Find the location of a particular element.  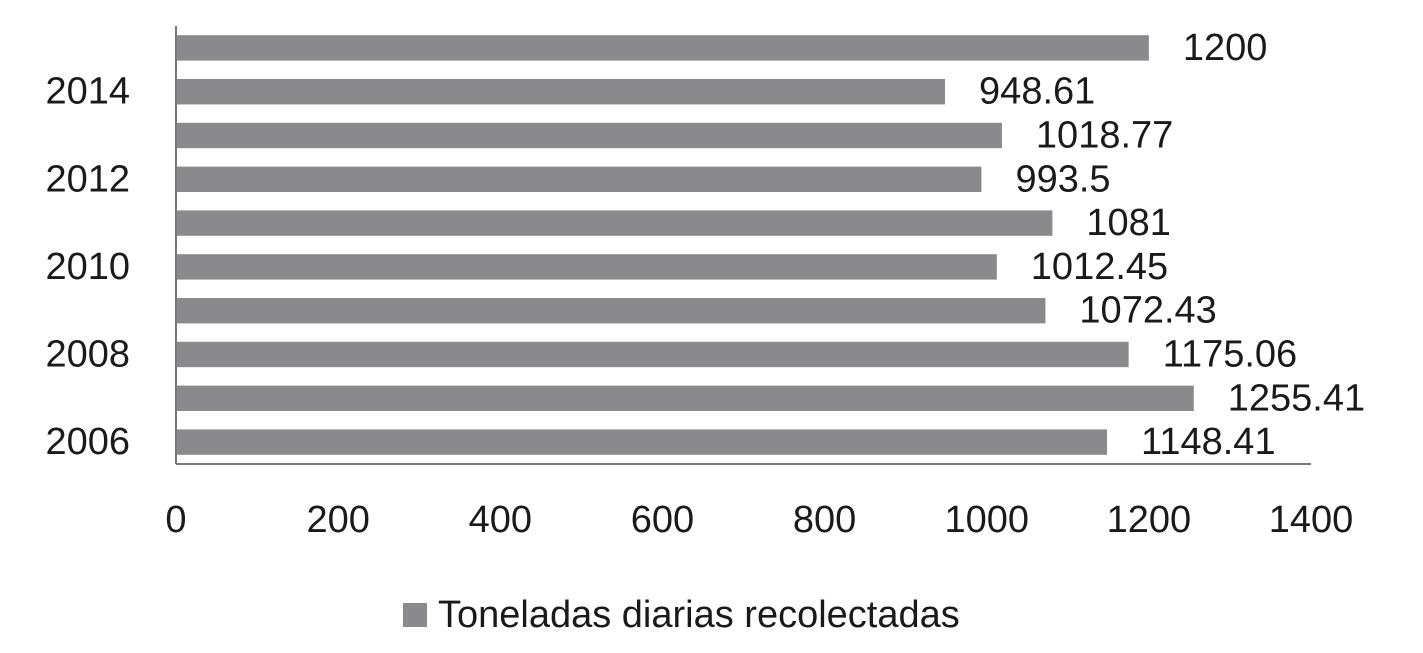

y-tick-label-2008: 2008 is located at coordinates (87, 355).